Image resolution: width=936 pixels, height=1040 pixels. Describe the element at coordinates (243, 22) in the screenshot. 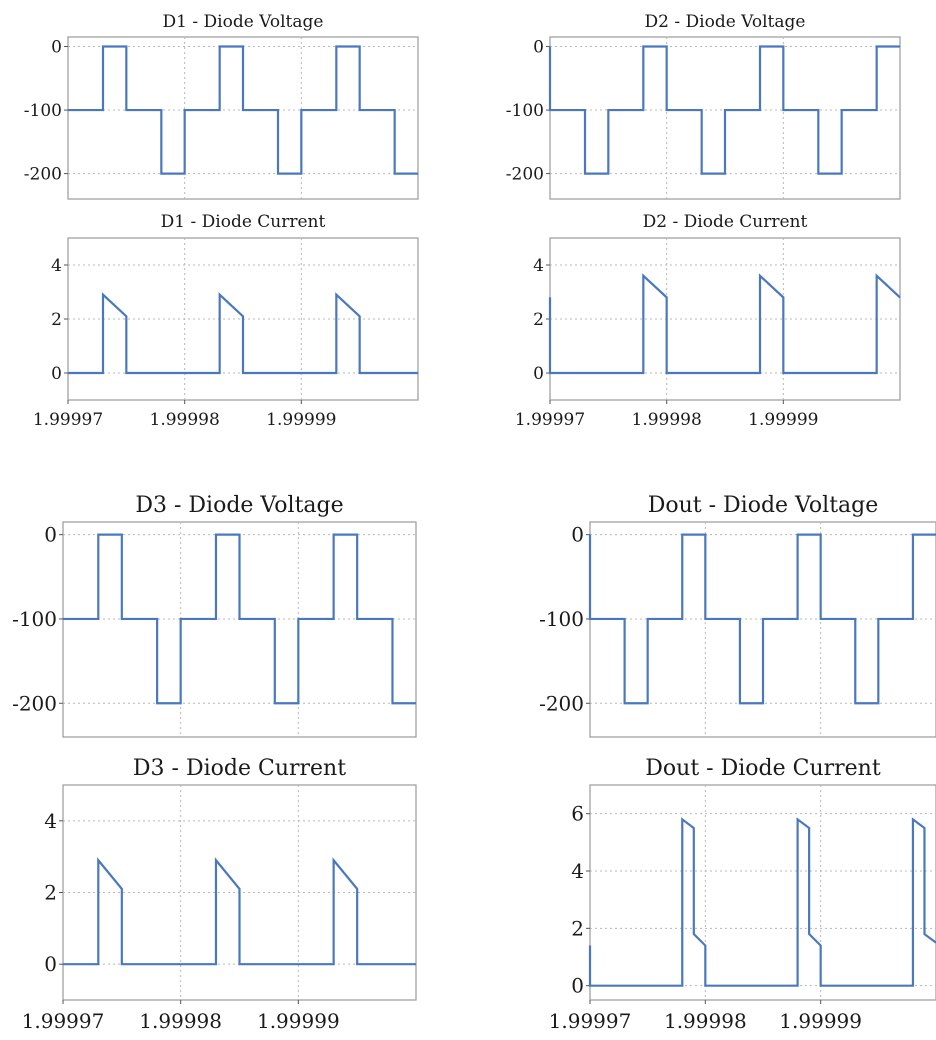

I see `chart-title: D1 - Diode Voltage` at that location.